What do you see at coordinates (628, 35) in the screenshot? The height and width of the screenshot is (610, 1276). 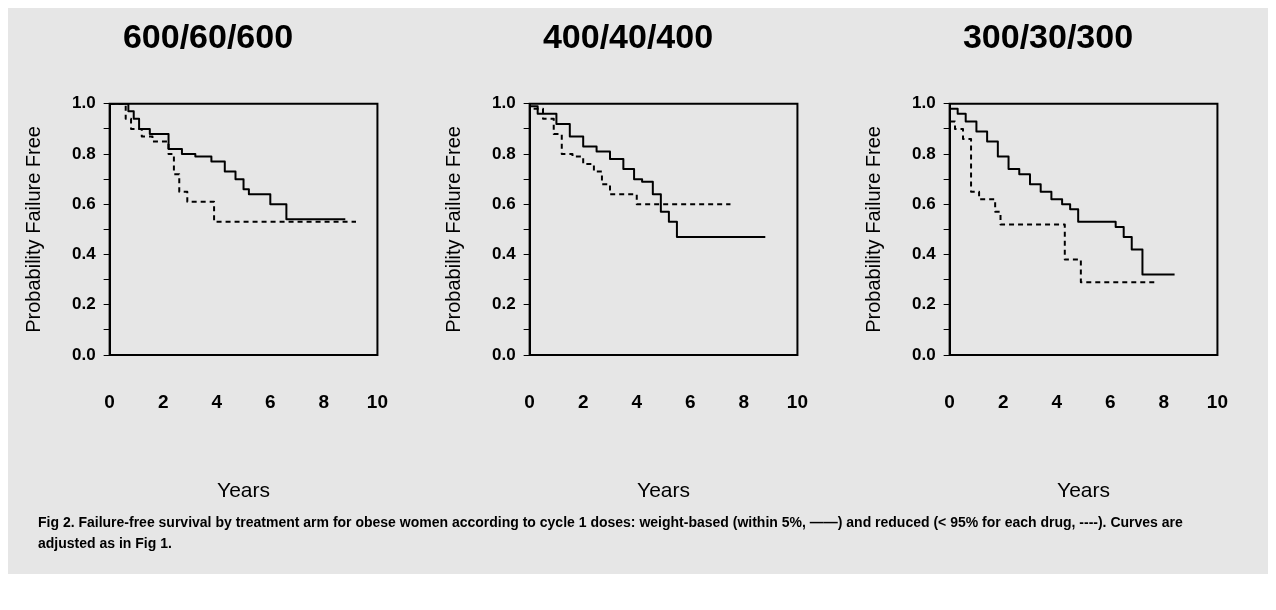 I see `chart-title: 400/40/400` at bounding box center [628, 35].